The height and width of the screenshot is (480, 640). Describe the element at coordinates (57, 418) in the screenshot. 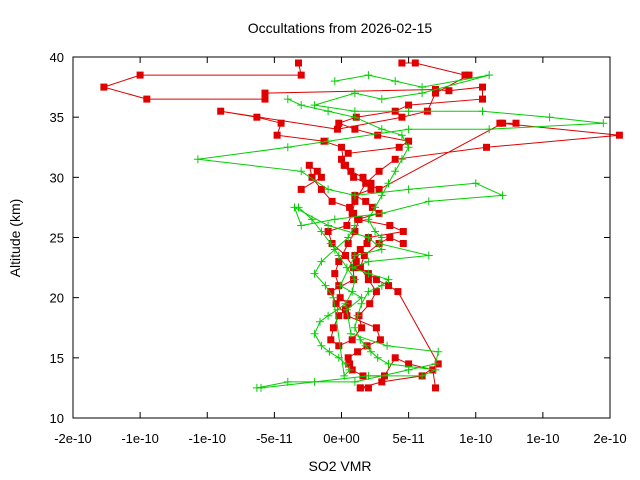

I see `y-tick-label: 10` at that location.